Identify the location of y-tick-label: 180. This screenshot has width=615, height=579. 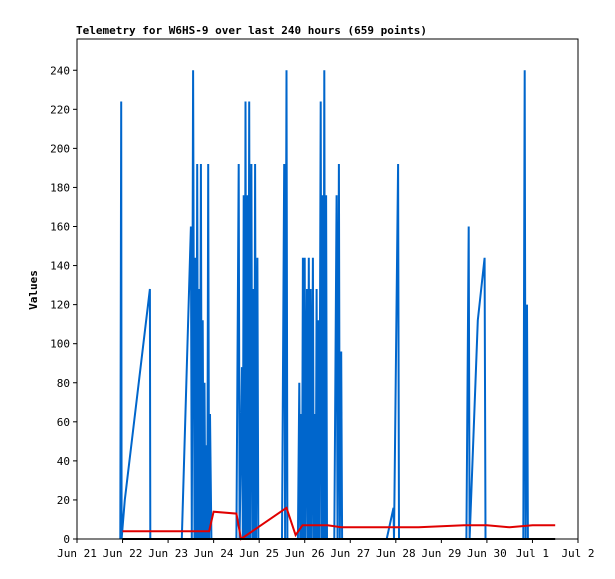
(60, 187).